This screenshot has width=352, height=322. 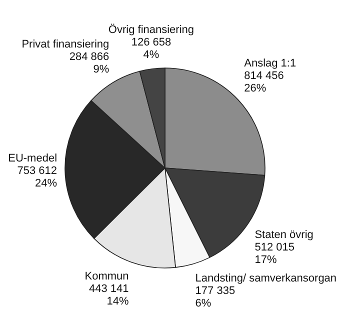 What do you see at coordinates (274, 254) in the screenshot?
I see `data-label: 512 015 17%` at bounding box center [274, 254].